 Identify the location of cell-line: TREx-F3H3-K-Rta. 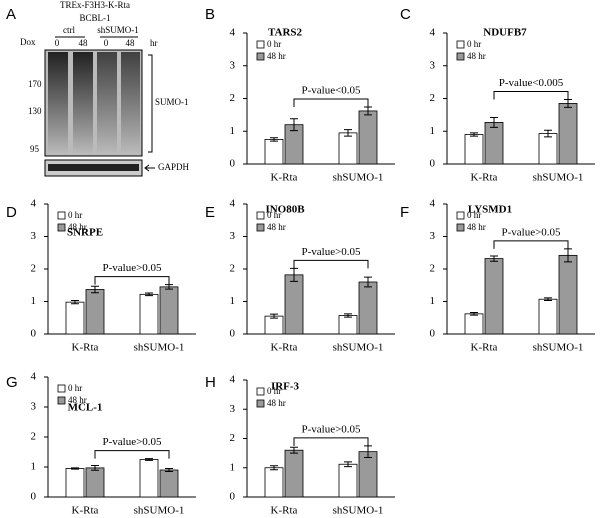
(95, 5).